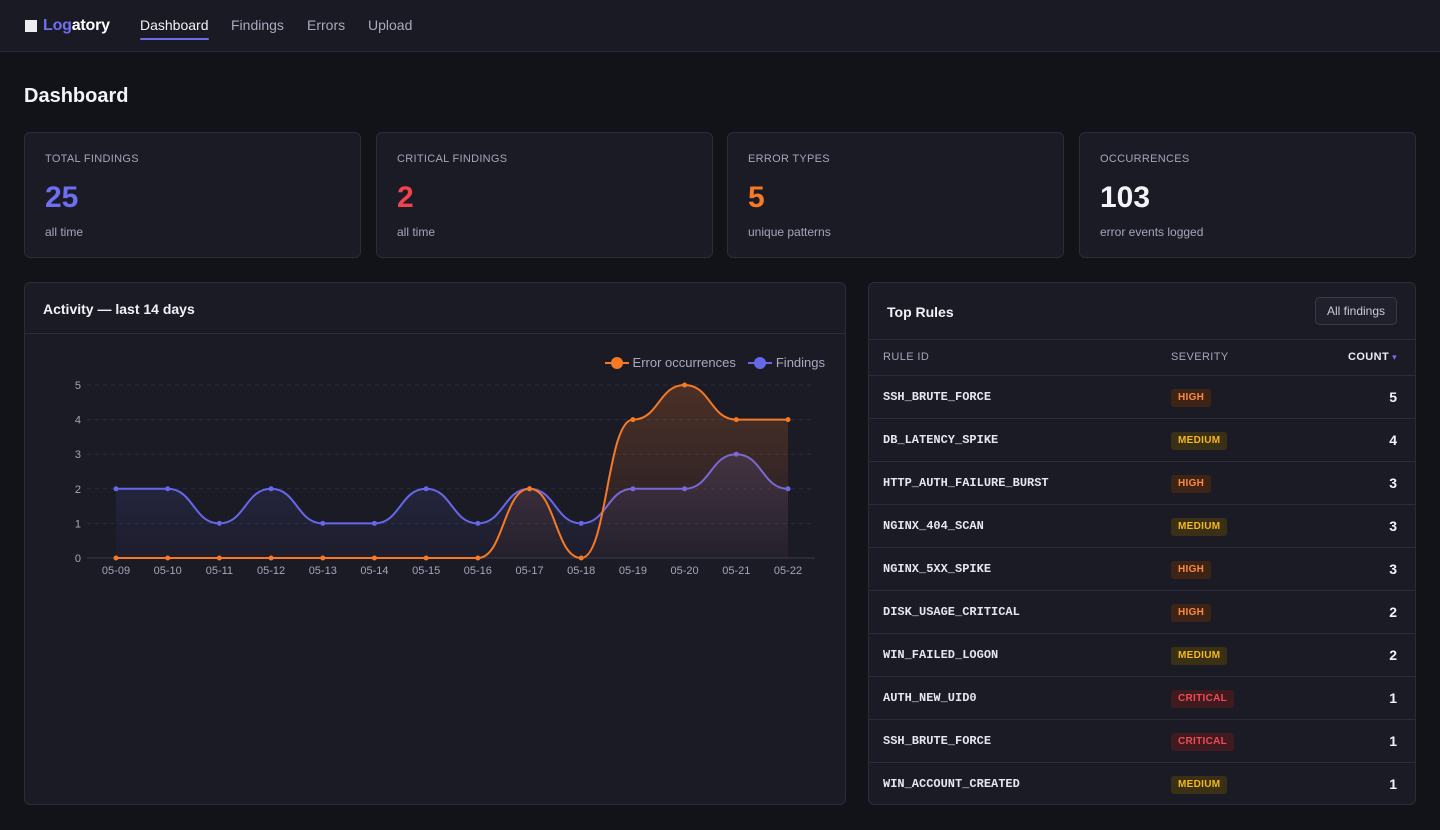 This screenshot has width=1440, height=830. Describe the element at coordinates (451, 471) in the screenshot. I see `series-line-errors` at that location.